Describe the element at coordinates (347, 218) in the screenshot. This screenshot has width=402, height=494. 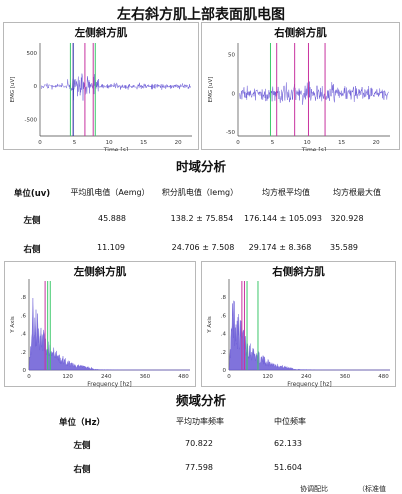
I see `table-cell: 320.928` at that location.